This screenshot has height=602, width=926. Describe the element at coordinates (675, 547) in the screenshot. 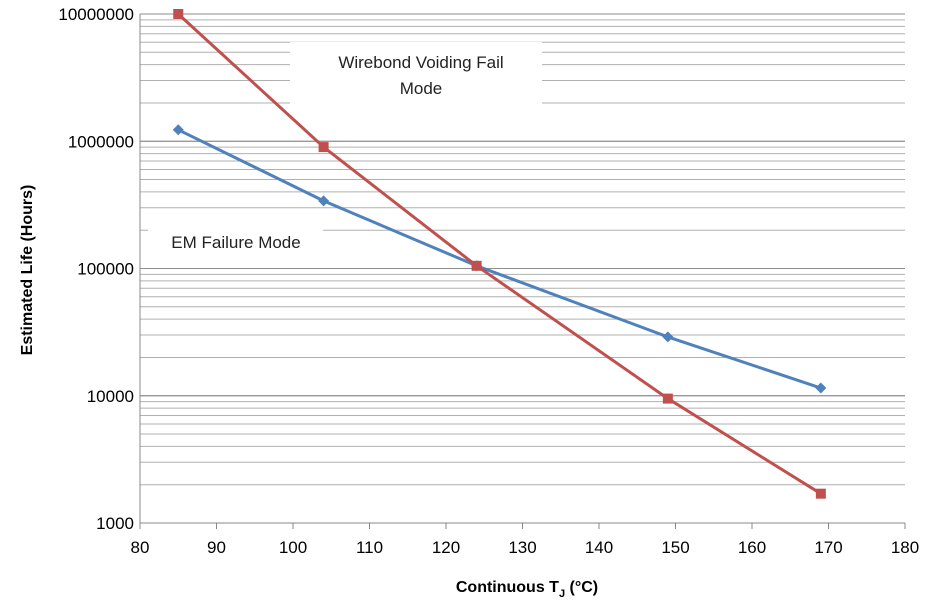

I see `x-tick-label: 150` at that location.